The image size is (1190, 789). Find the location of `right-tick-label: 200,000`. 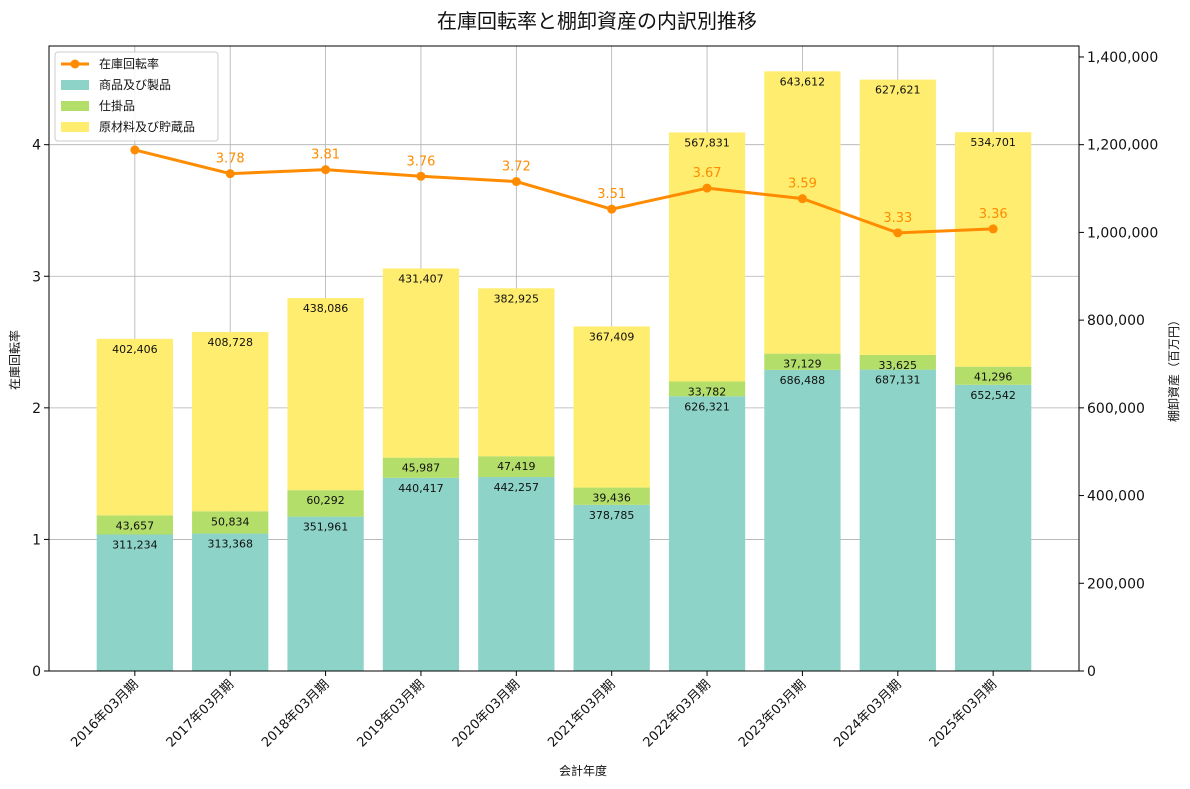

right-tick-label: 200,000 is located at coordinates (1116, 584).